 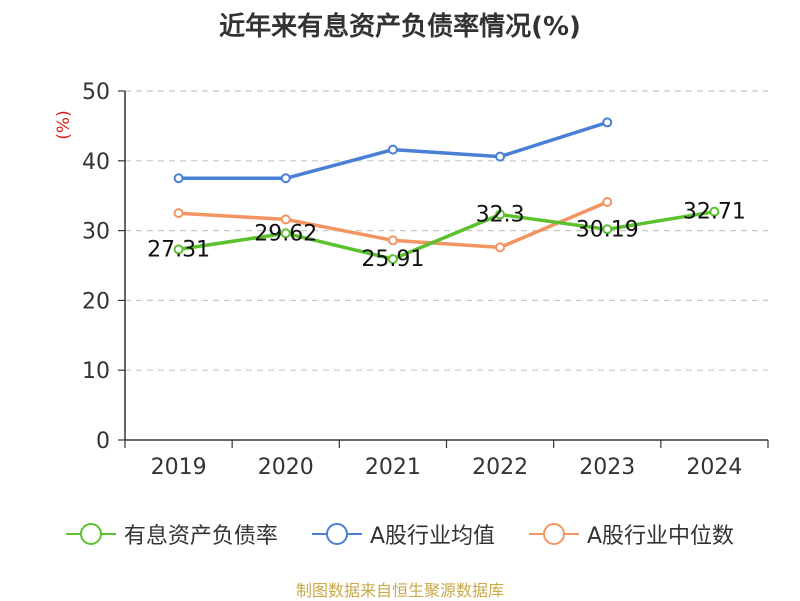 I want to click on legend-item-2: A股行业中位数, so click(x=631, y=534).